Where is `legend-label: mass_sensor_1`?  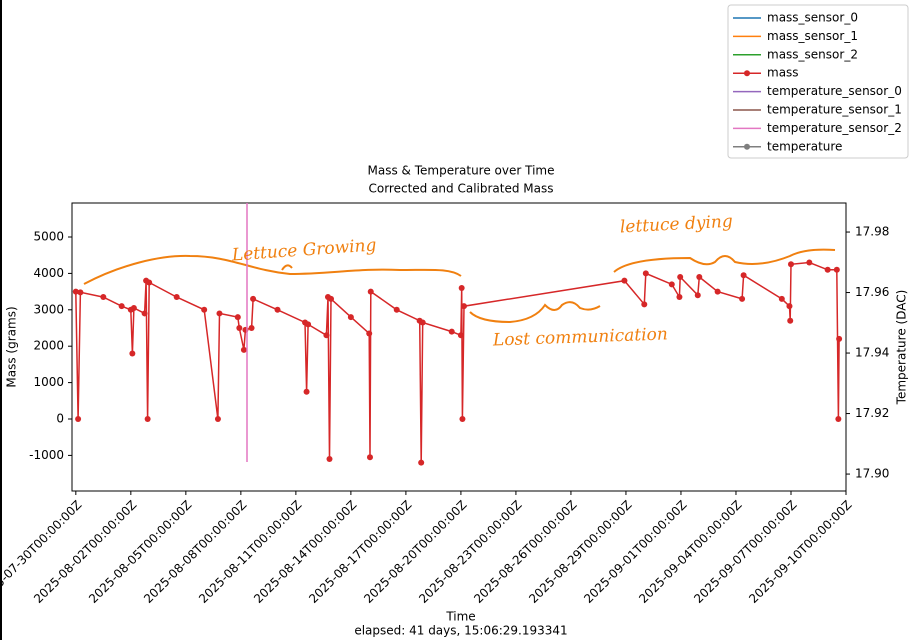 legend-label: mass_sensor_1 is located at coordinates (812, 36).